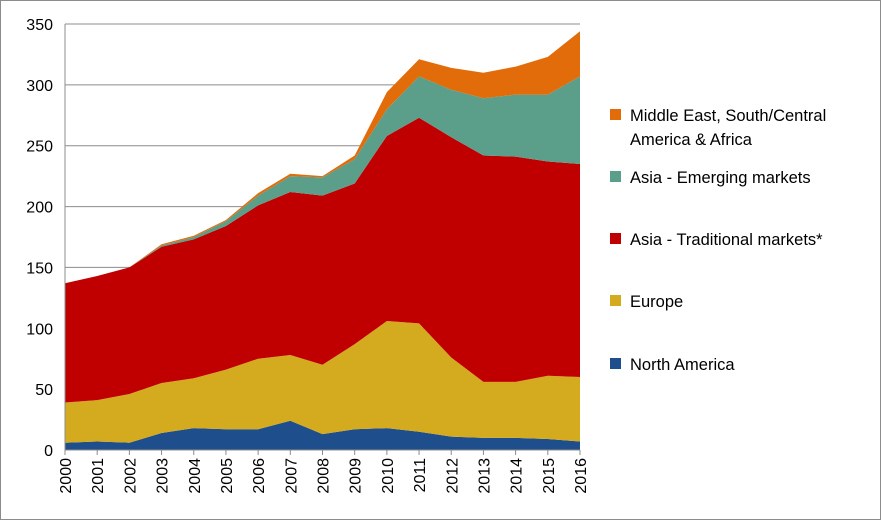 The width and height of the screenshot is (881, 520). Describe the element at coordinates (388, 476) in the screenshot. I see `x-tick-label: 2010` at that location.